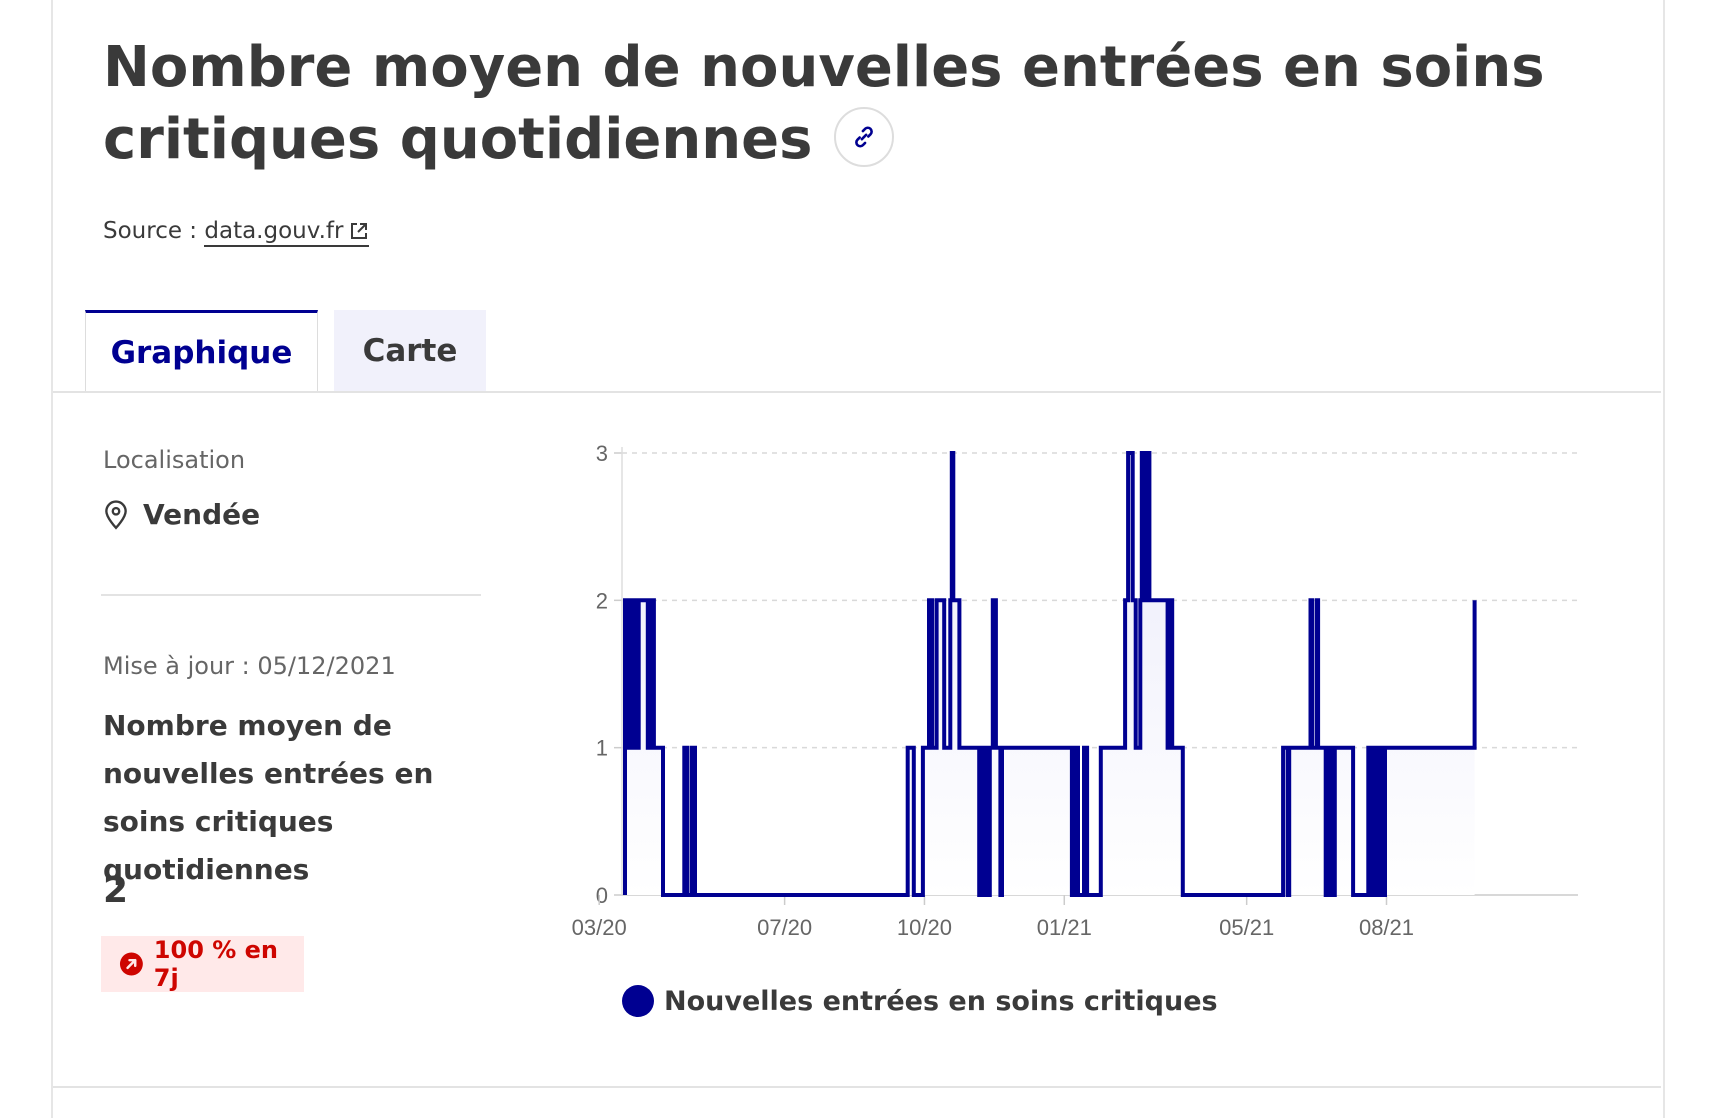  What do you see at coordinates (131, 964) in the screenshot?
I see `arrow-up-right-icon` at bounding box center [131, 964].